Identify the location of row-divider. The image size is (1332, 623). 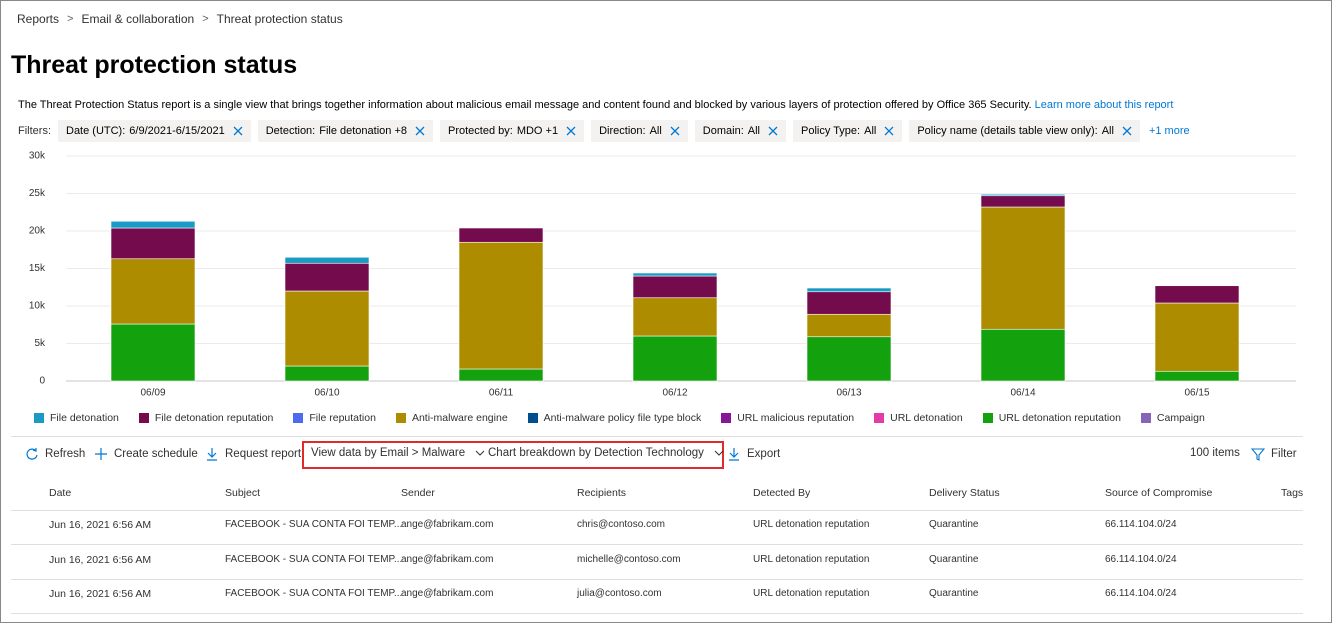
(657, 544).